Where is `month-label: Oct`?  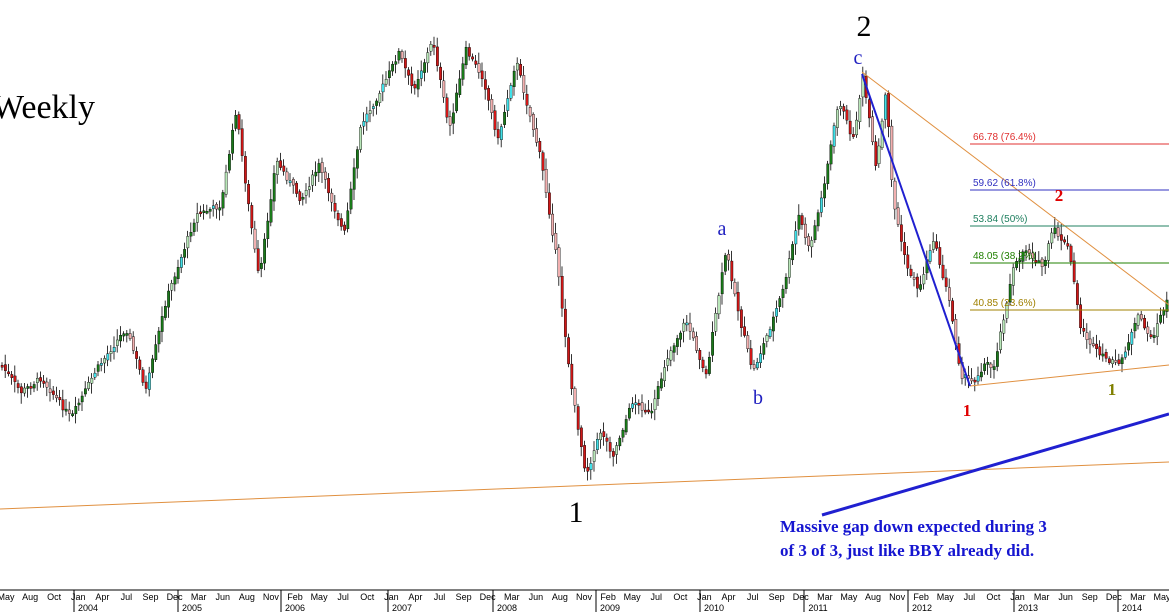 month-label: Oct is located at coordinates (367, 597).